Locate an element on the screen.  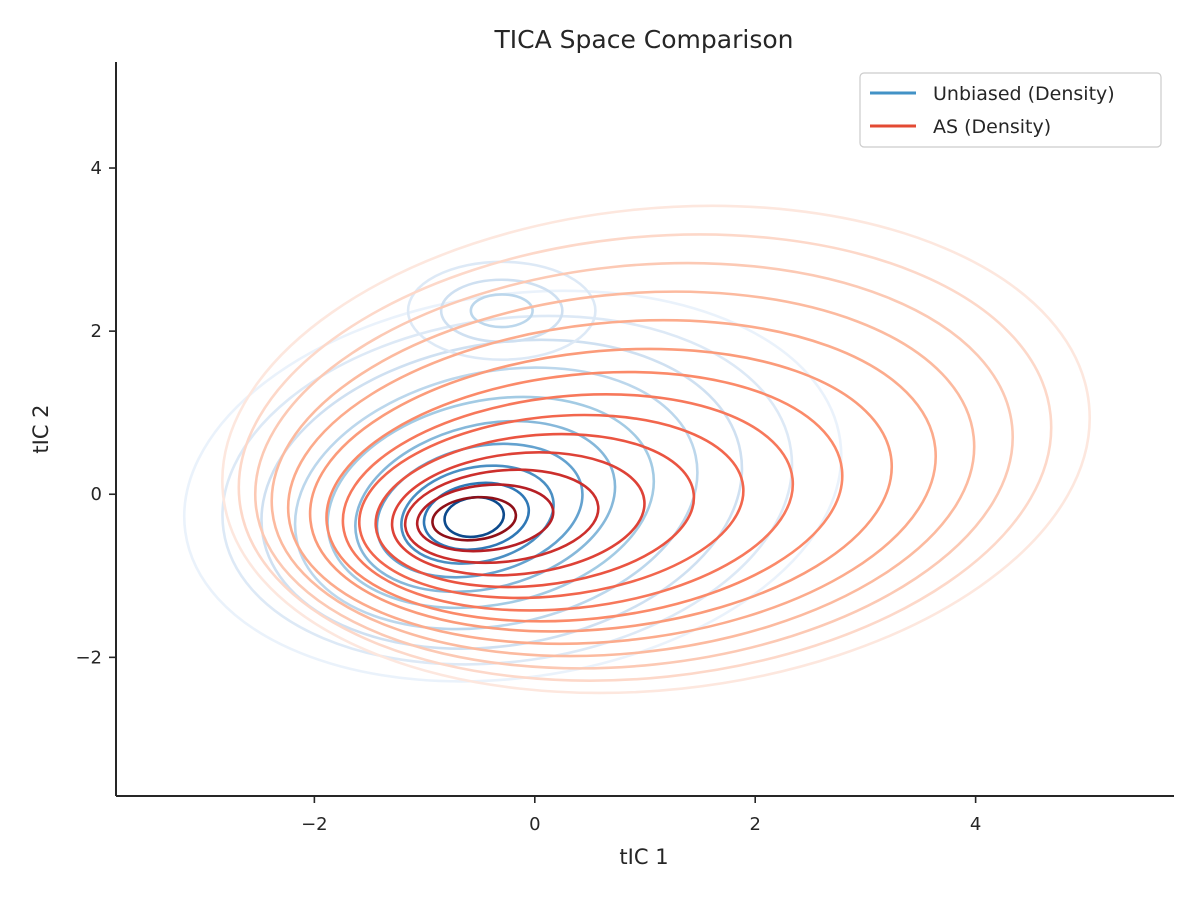
y-tick-label: 0 is located at coordinates (96, 494).